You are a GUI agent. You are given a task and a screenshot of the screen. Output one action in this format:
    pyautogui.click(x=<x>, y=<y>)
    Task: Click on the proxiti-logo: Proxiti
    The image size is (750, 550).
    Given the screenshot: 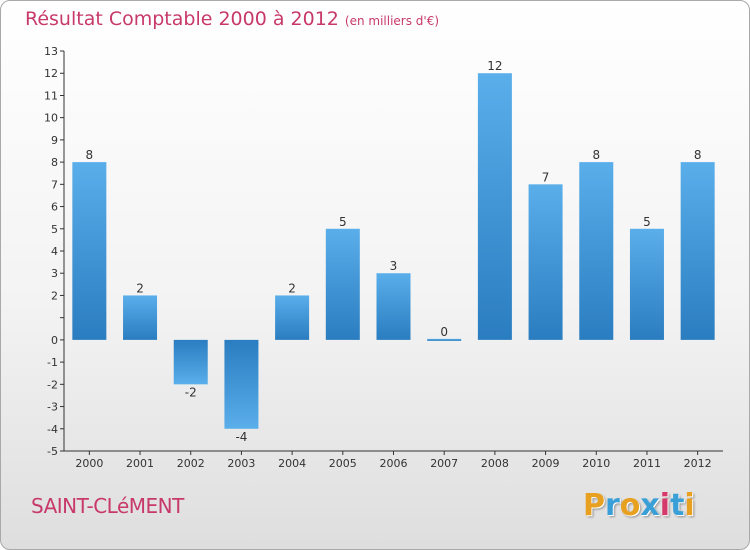 What is the action you would take?
    pyautogui.click(x=639, y=505)
    